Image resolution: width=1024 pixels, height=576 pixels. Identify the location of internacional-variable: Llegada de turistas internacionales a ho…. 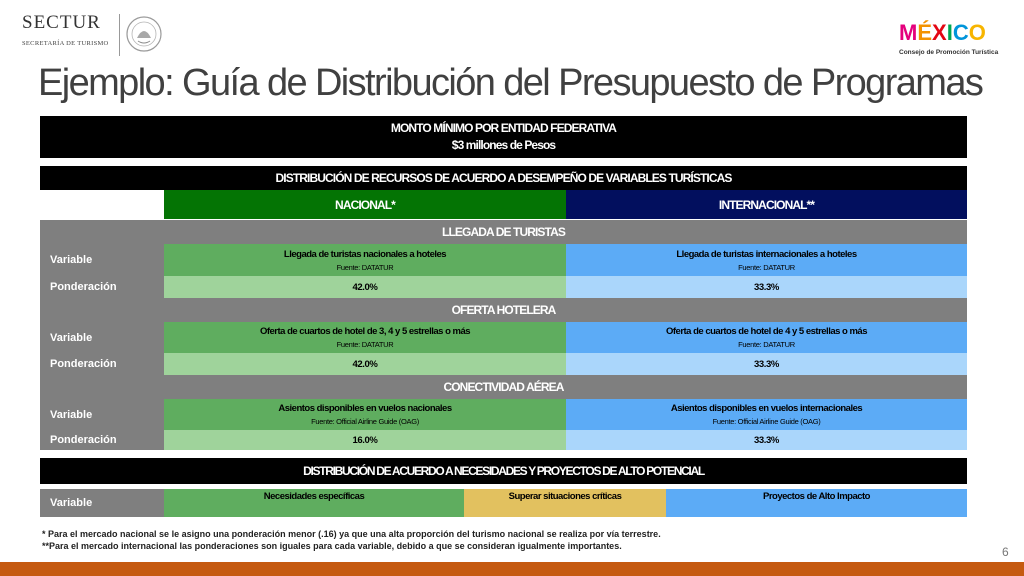
(766, 254).